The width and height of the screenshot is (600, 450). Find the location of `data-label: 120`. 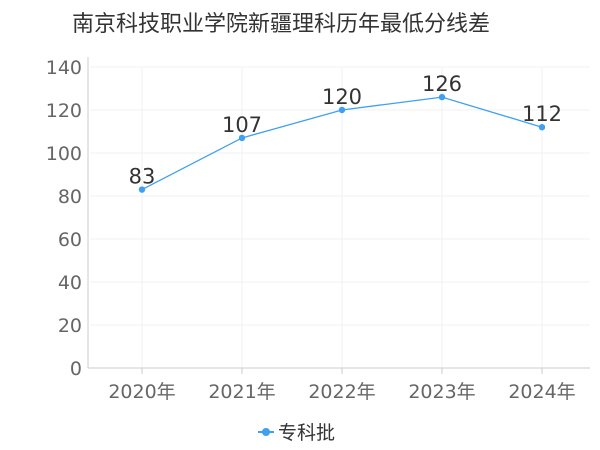

data-label: 120 is located at coordinates (342, 97).